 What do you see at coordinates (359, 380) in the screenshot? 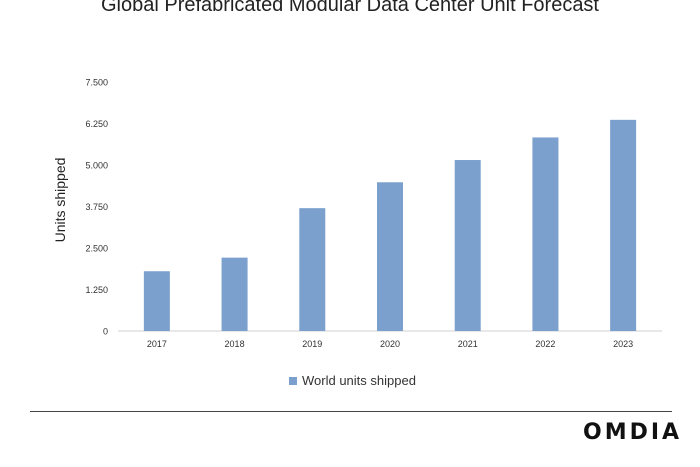
I see `legend-label: World units shipped` at bounding box center [359, 380].